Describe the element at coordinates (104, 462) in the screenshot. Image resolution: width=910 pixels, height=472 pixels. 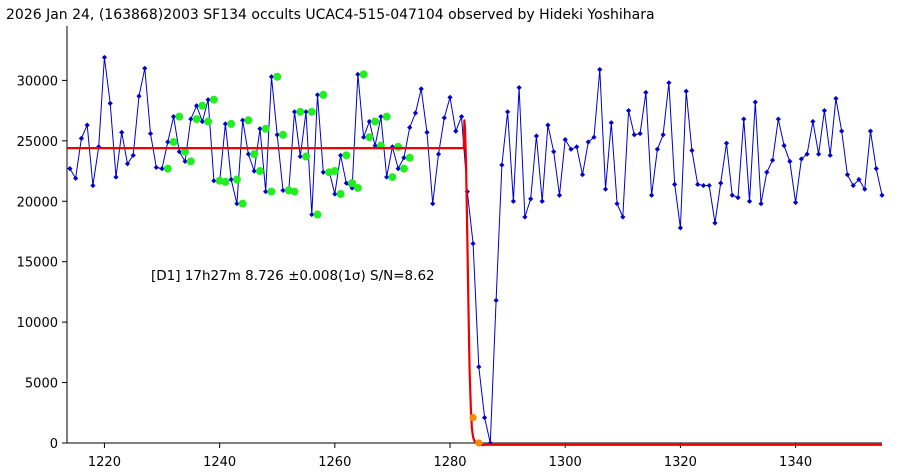
I see `x-tick-label: 1220` at that location.